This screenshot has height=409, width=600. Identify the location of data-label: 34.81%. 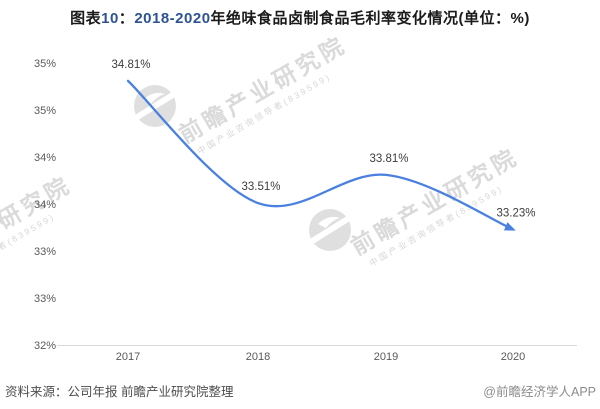
(130, 65).